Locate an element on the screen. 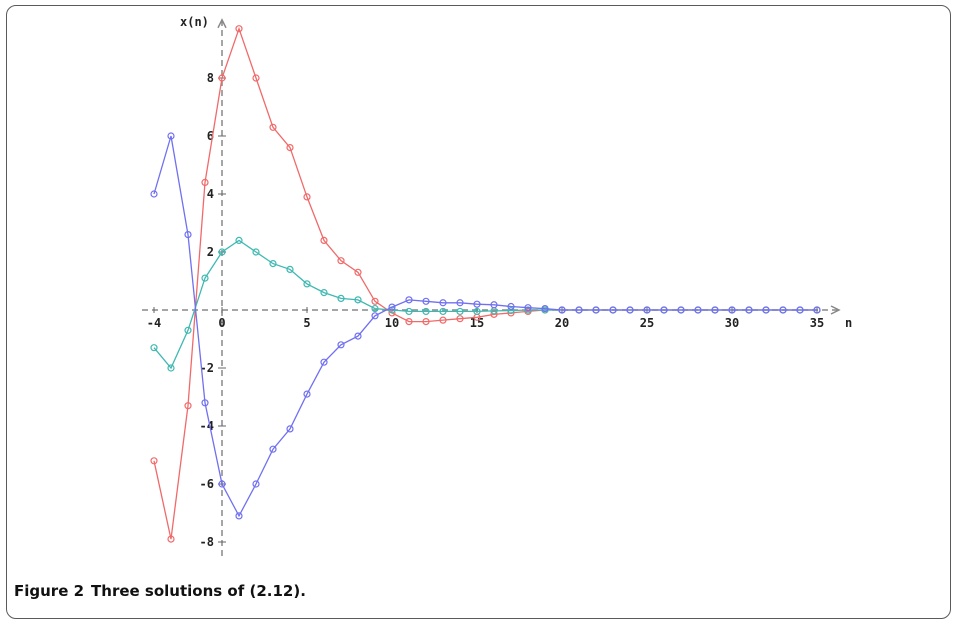 The height and width of the screenshot is (626, 957). caption-text: Three solutions of (2.12). is located at coordinates (198, 591).